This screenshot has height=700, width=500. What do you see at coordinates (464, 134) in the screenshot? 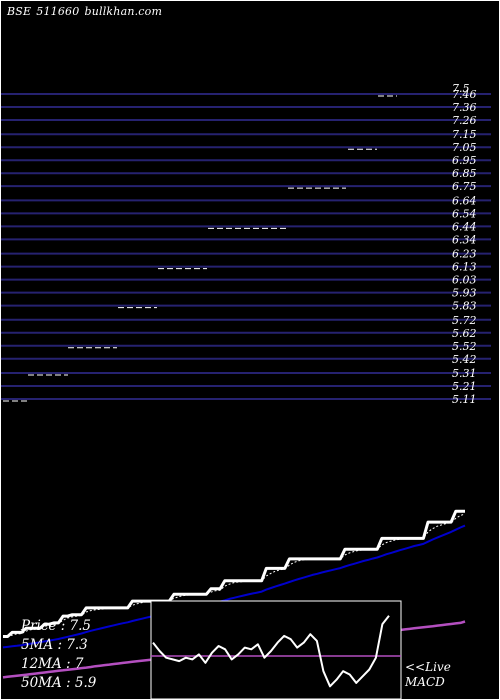
I see `price-tick-label: 7.15` at bounding box center [464, 134].